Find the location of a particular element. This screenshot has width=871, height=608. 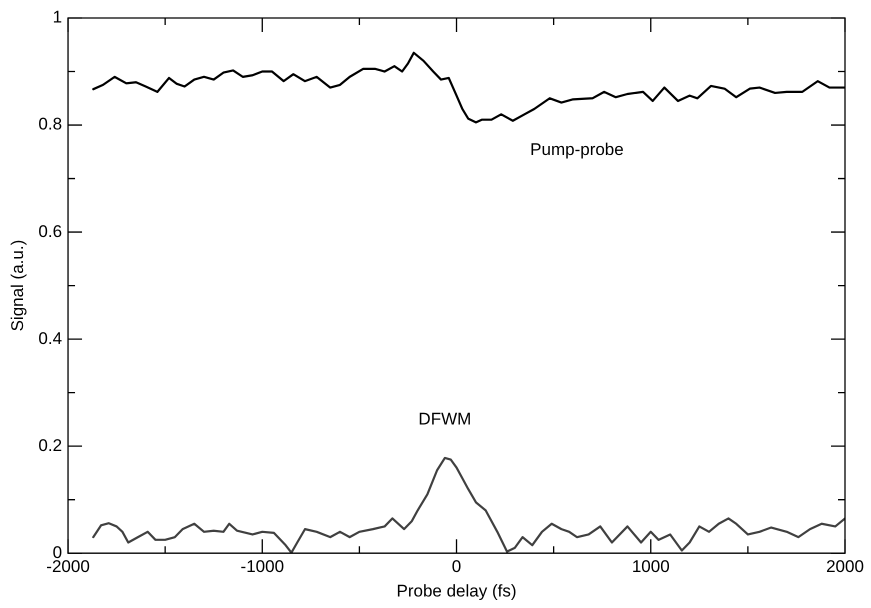

y-tick-label: 0.4 is located at coordinates (50, 338).